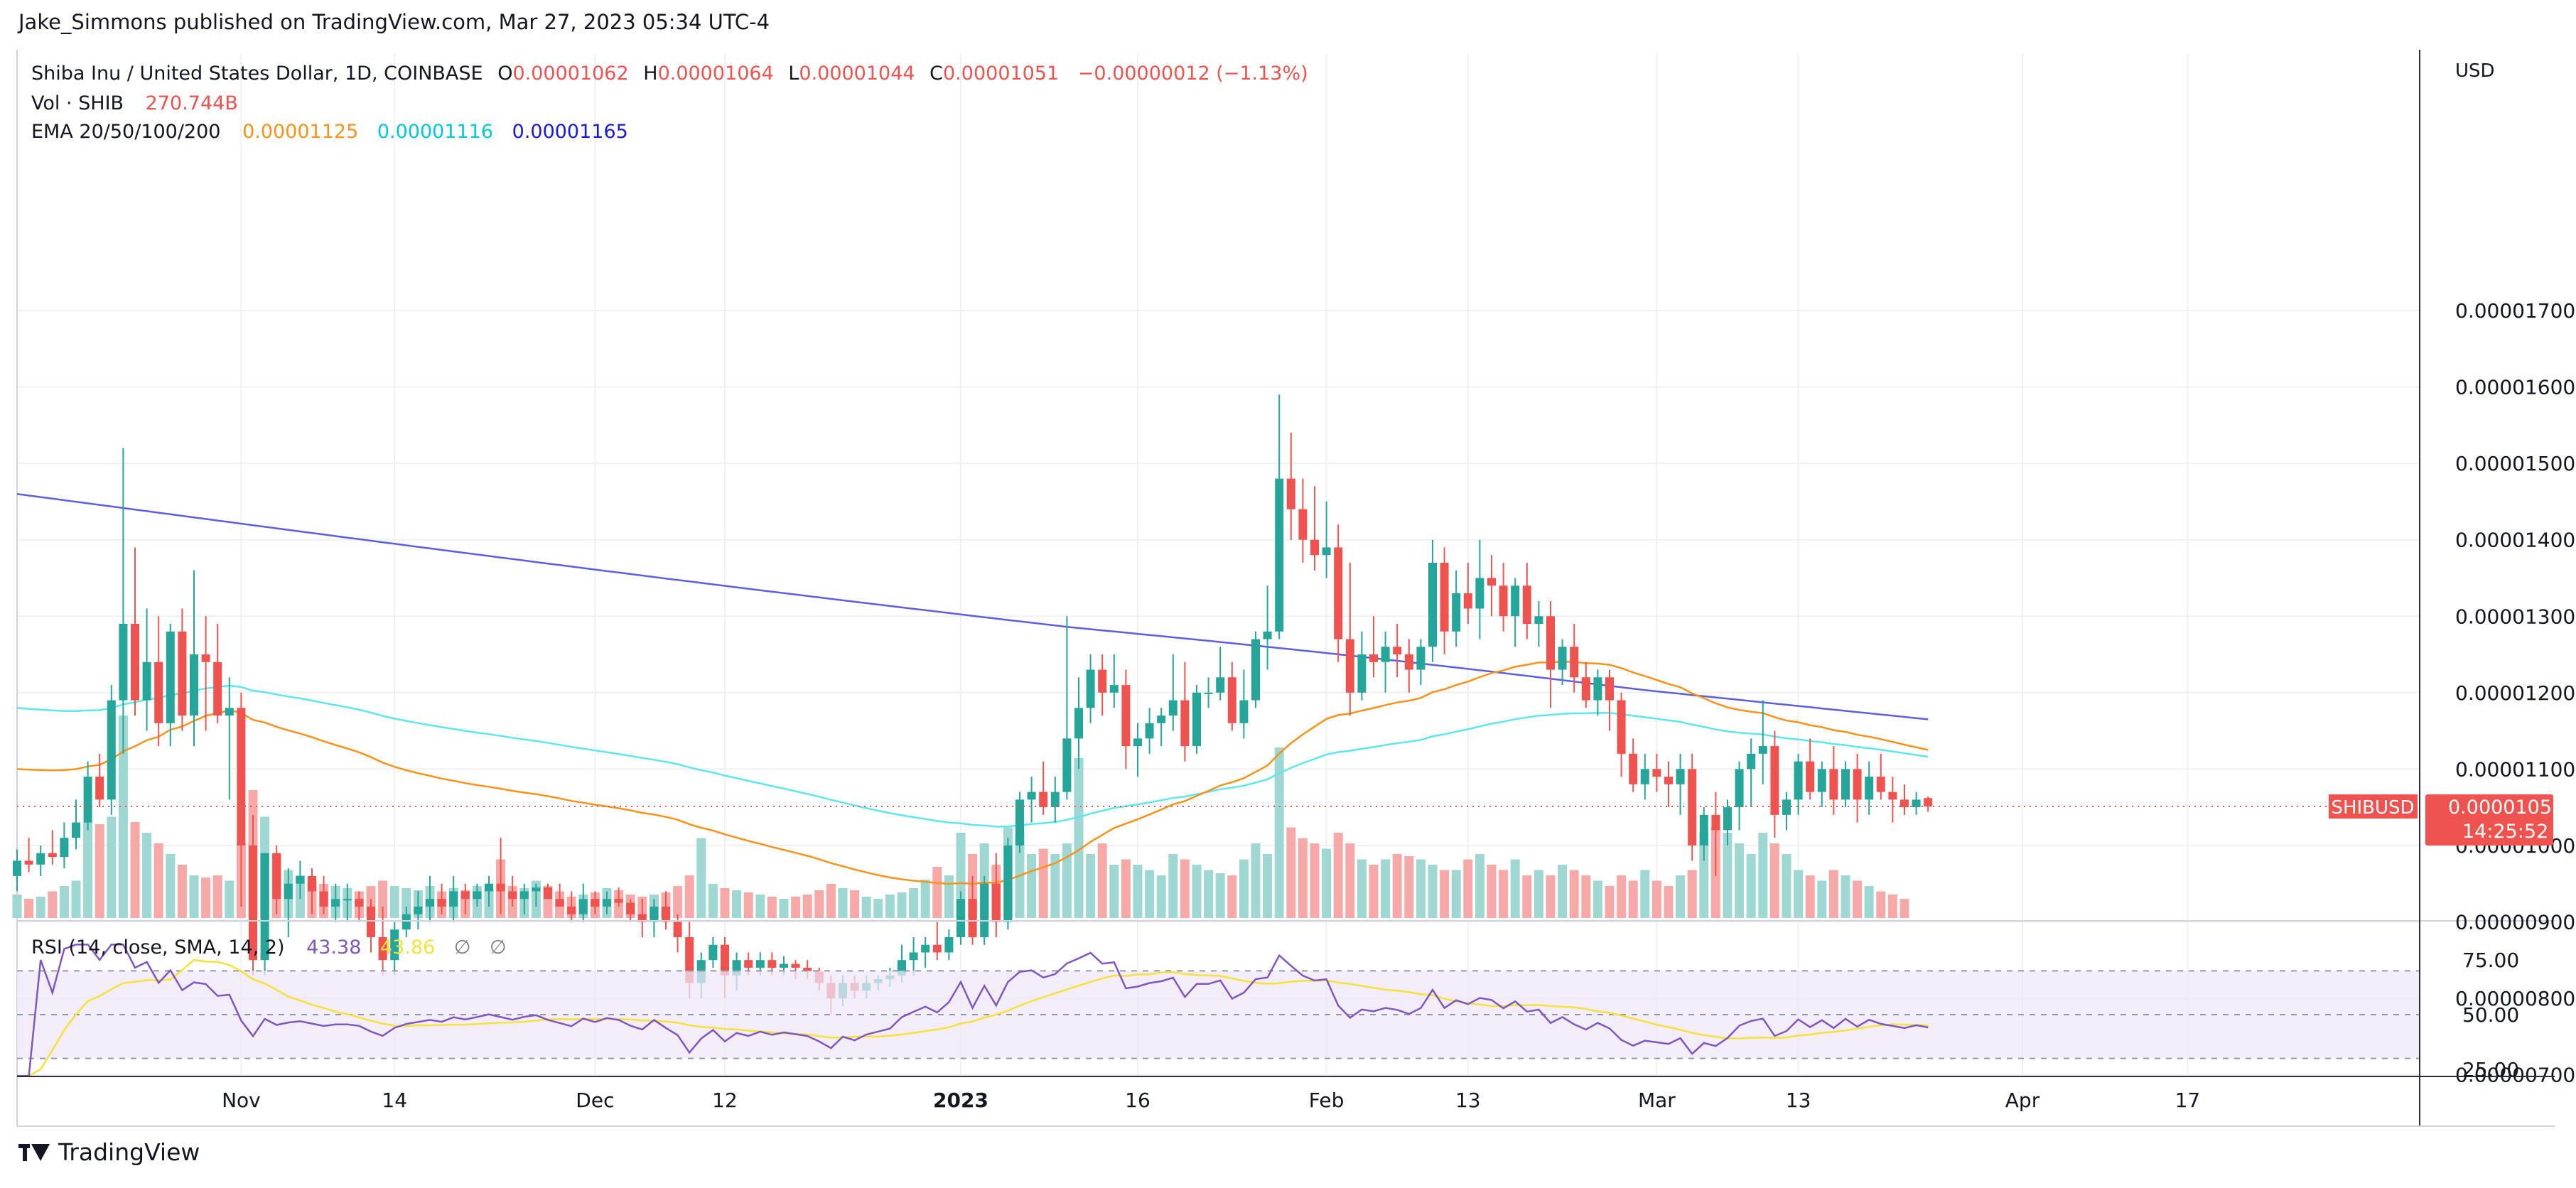  What do you see at coordinates (126, 132) in the screenshot?
I see `ema-label: EMA 20/50/100/200` at bounding box center [126, 132].